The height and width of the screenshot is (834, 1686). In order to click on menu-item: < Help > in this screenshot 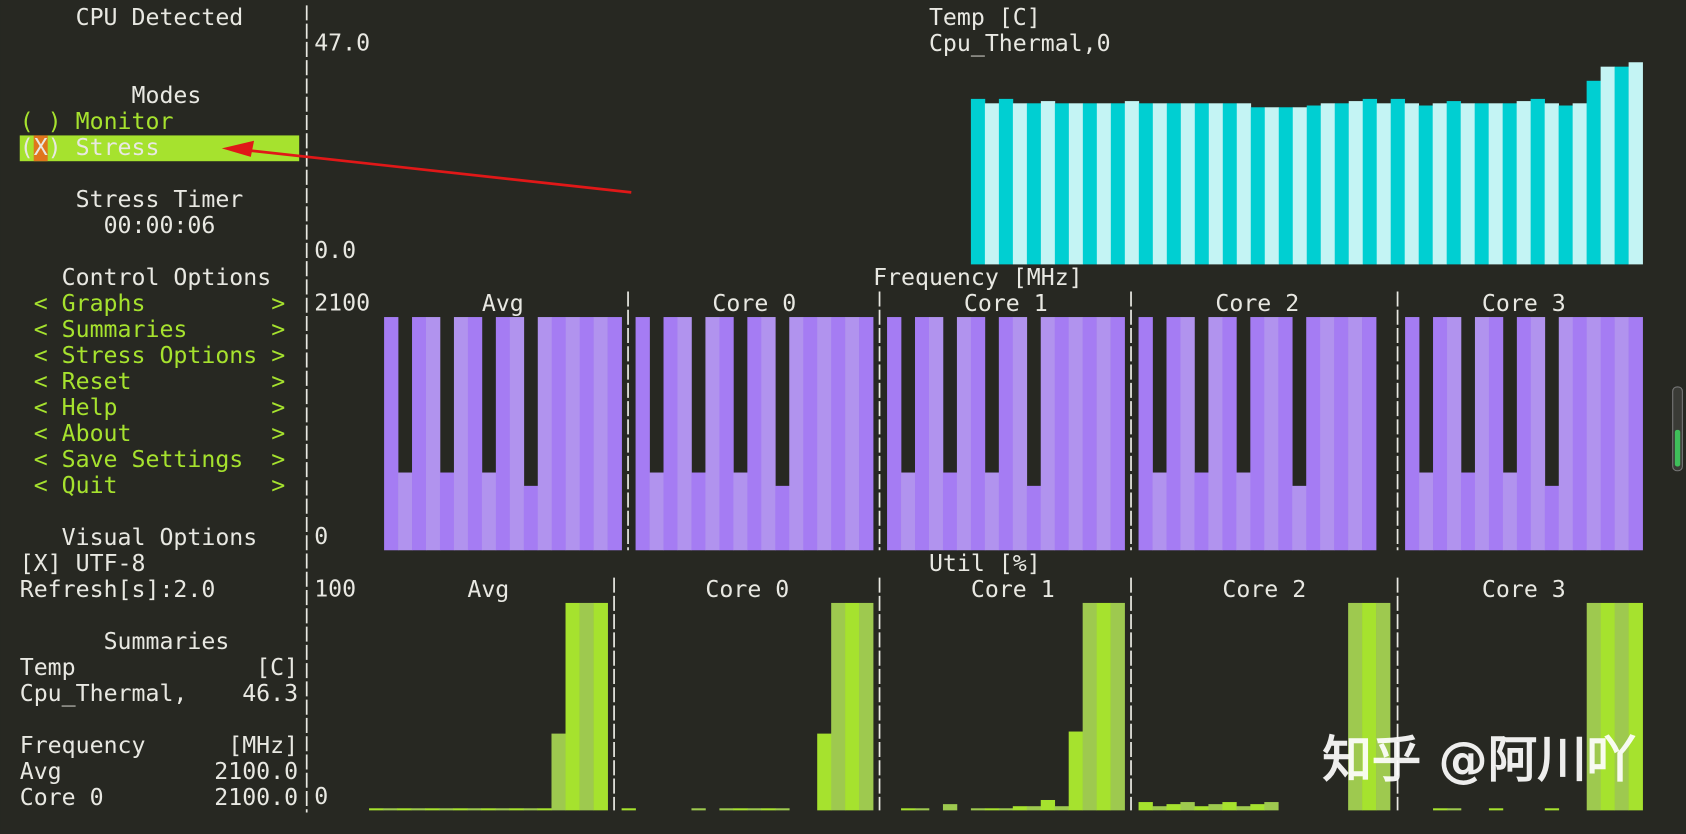, I will do `click(159, 407)`.